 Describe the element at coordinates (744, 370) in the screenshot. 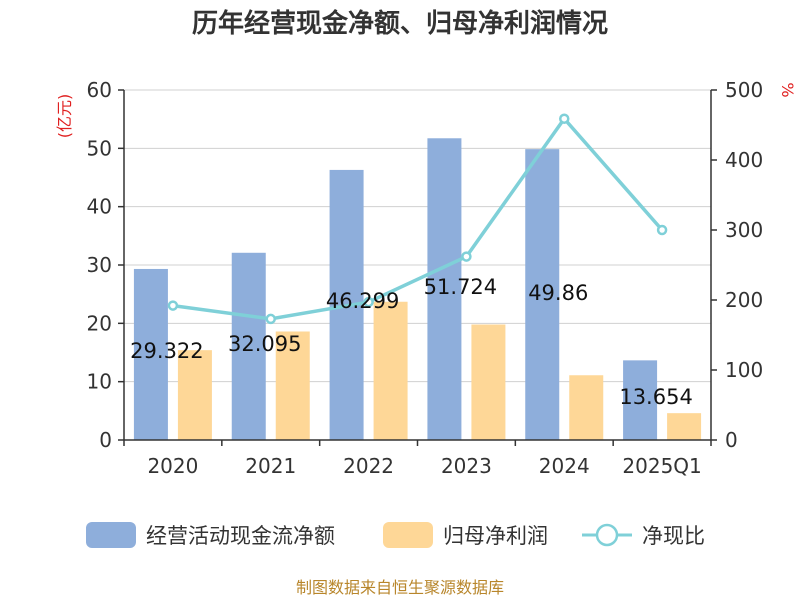

I see `y-right-tick-label: 100` at that location.